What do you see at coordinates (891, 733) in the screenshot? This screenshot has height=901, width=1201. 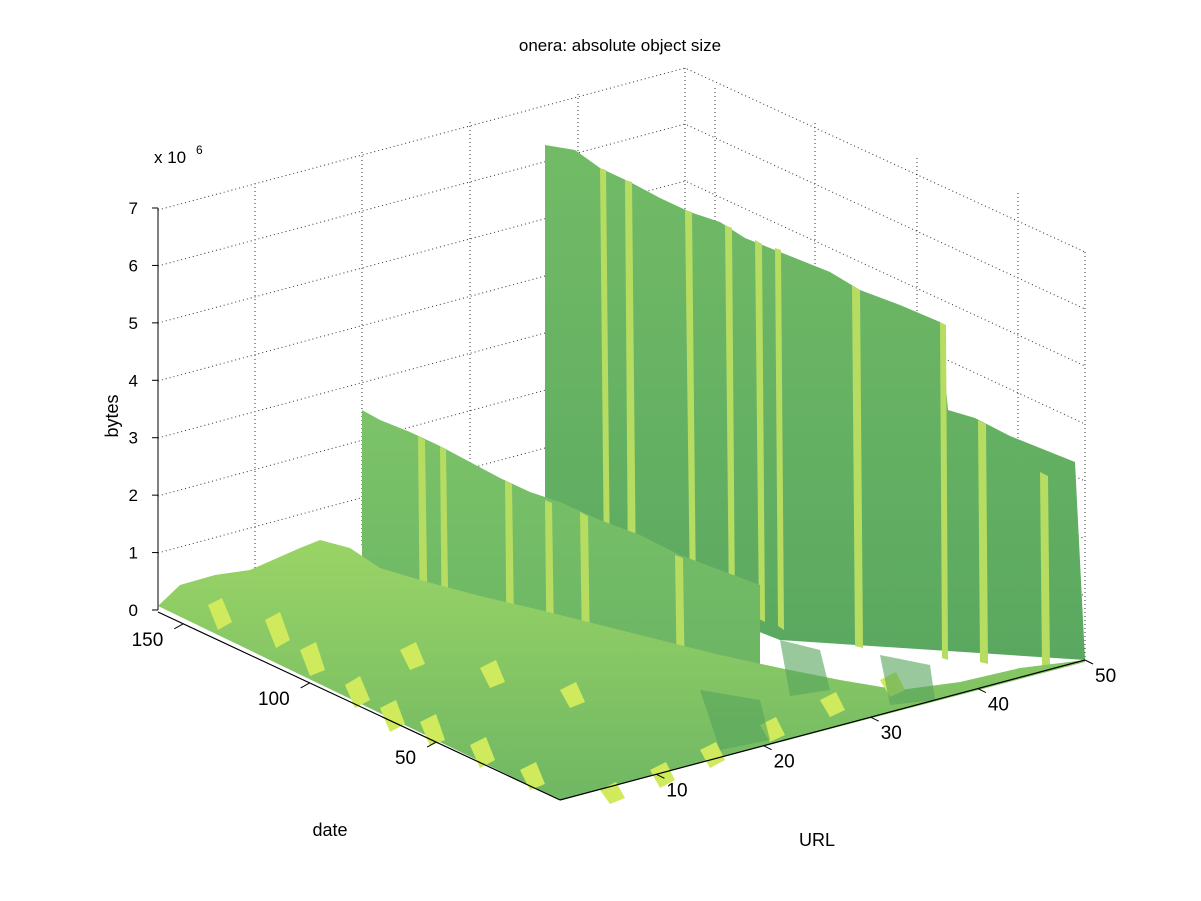 I see `url-tick-label: 30` at bounding box center [891, 733].